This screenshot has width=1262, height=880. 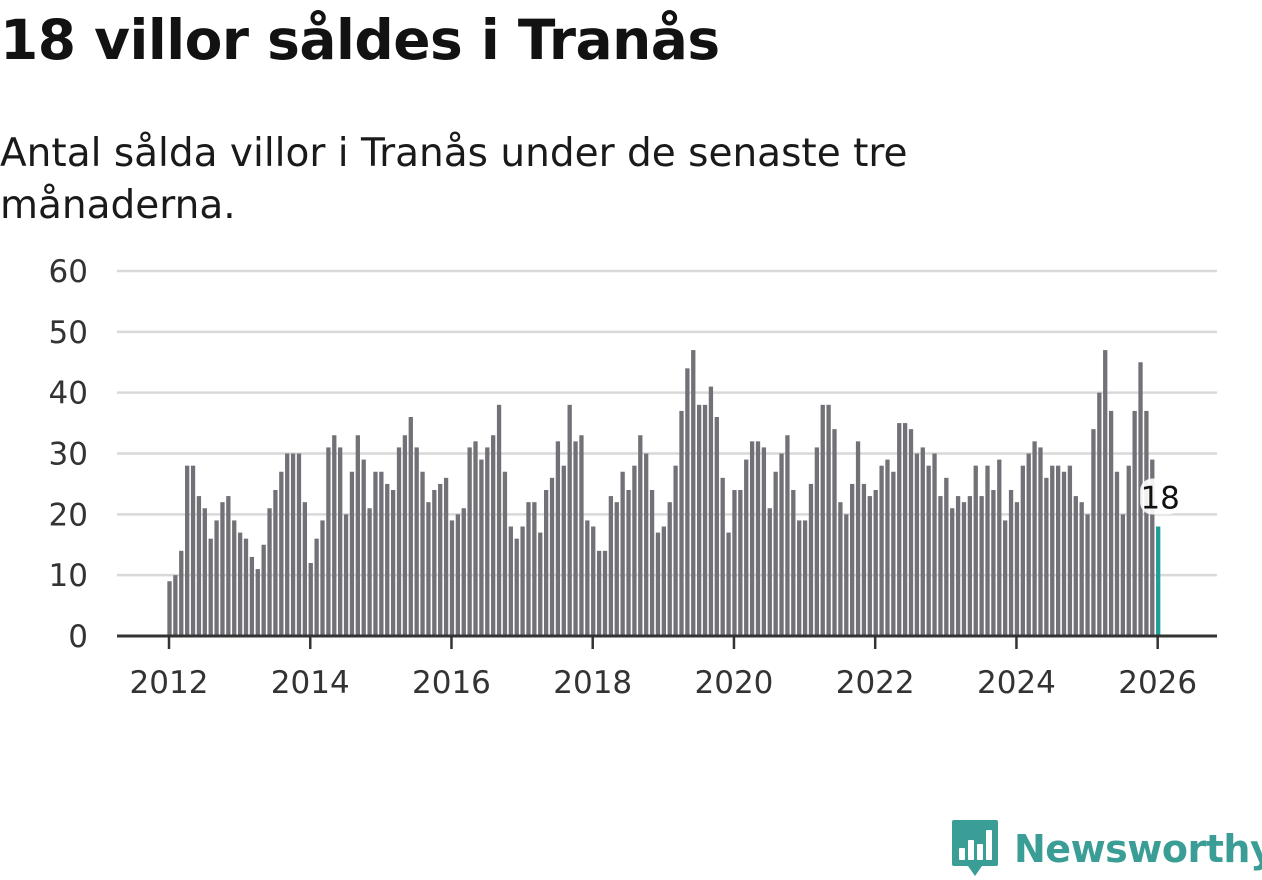 I want to click on x-tick-label: 2020, so click(x=734, y=683).